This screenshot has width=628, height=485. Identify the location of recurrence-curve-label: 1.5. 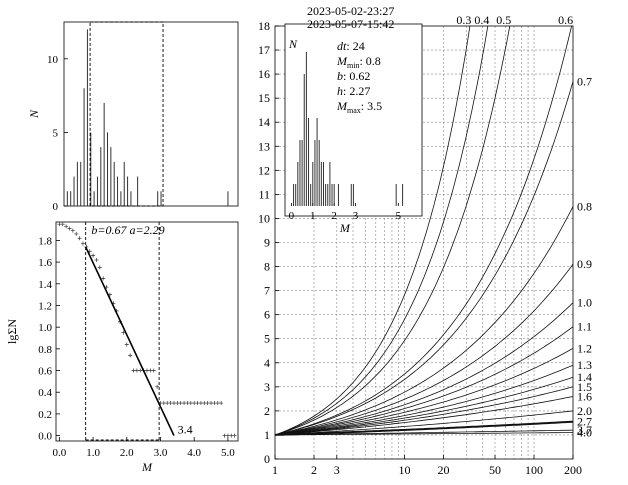
(584, 387).